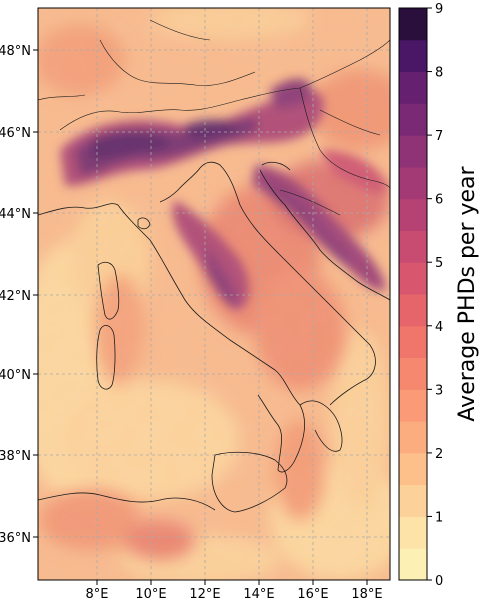  Describe the element at coordinates (204, 593) in the screenshot. I see `x-tick-label: 12°E` at that location.